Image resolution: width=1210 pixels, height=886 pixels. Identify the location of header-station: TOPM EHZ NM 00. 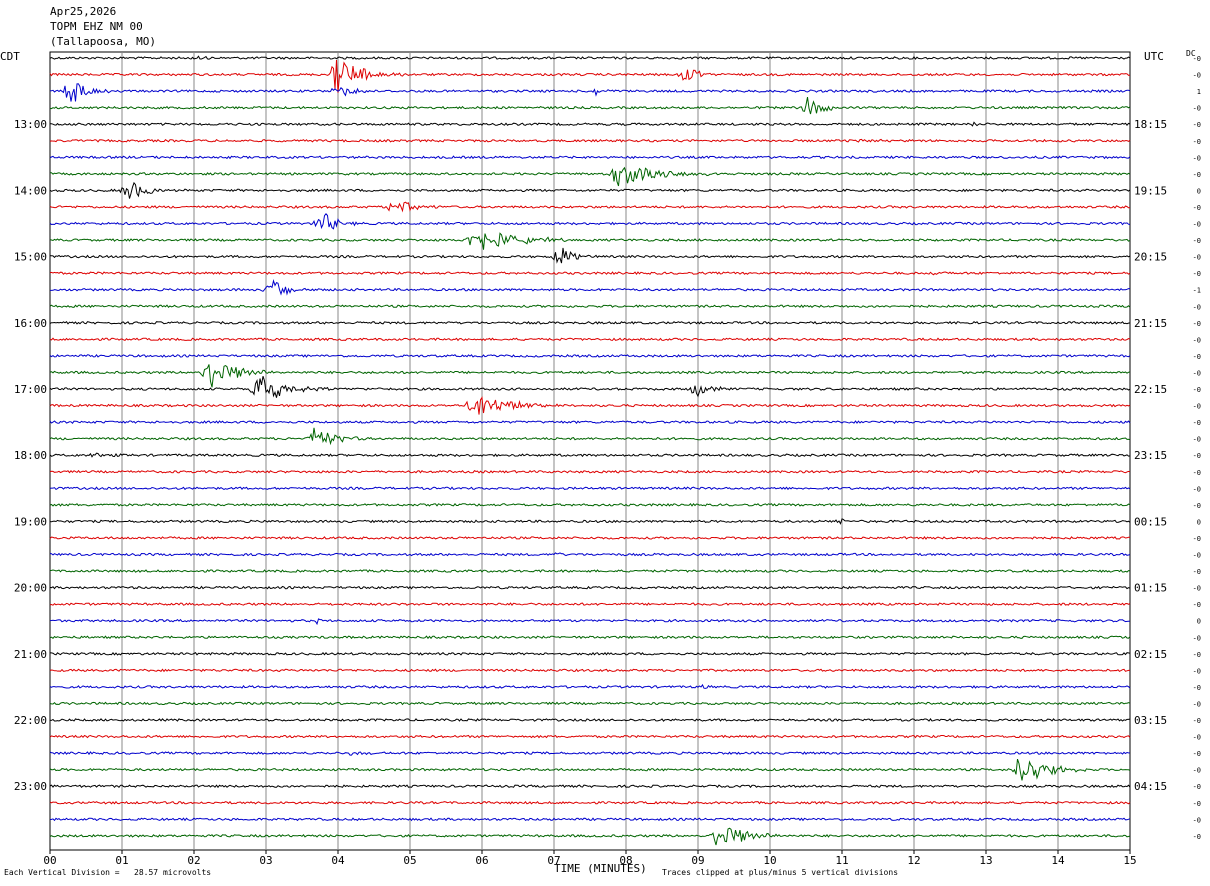
(96, 26).